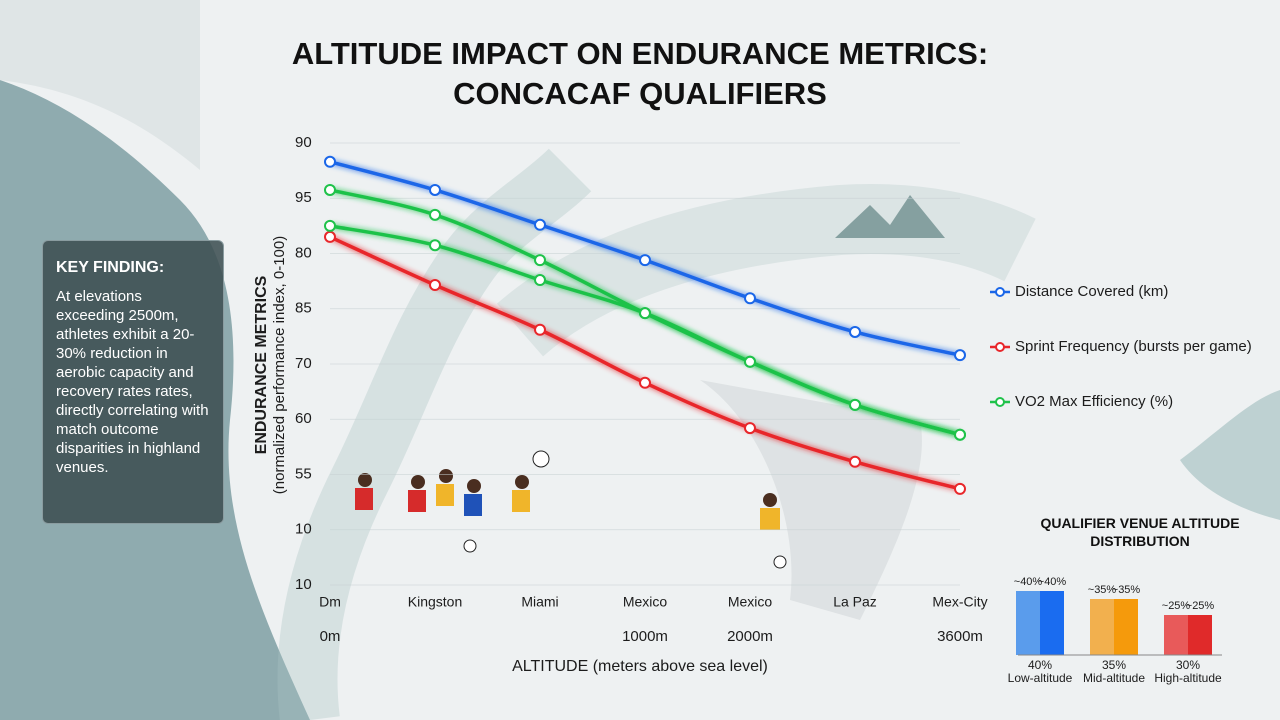 Image resolution: width=1280 pixels, height=720 pixels. What do you see at coordinates (261, 364) in the screenshot?
I see `y-title: ENDURANCE METRICS` at bounding box center [261, 364].